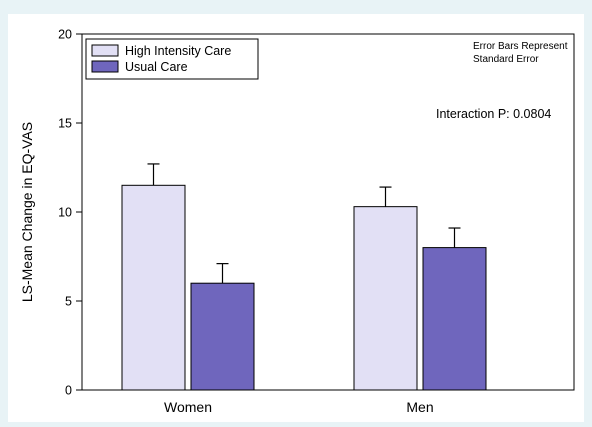 The height and width of the screenshot is (427, 592). Describe the element at coordinates (65, 213) in the screenshot. I see `y-tick-label: 10` at that location.